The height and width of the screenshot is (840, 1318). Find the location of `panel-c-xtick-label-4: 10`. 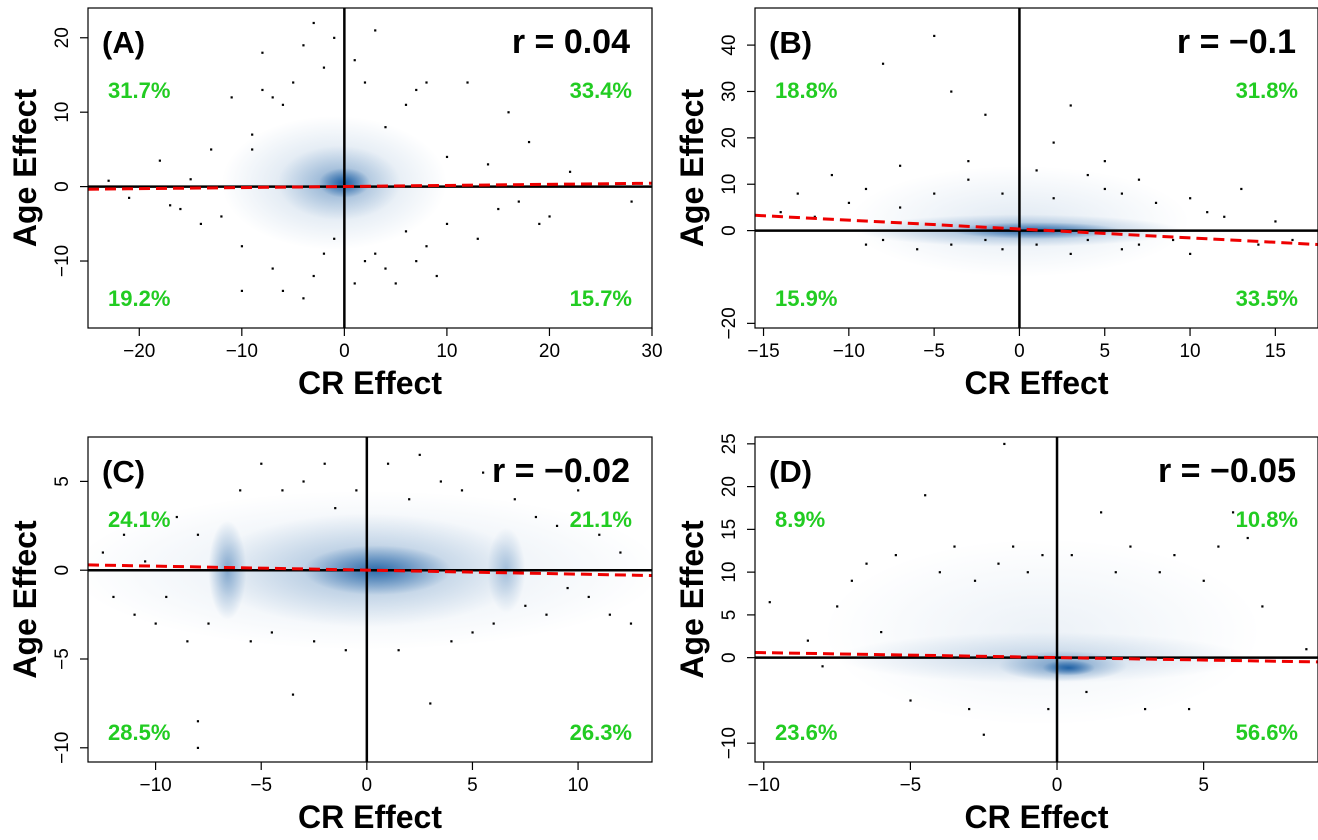

panel-c-xtick-label-4: 10 is located at coordinates (577, 785).